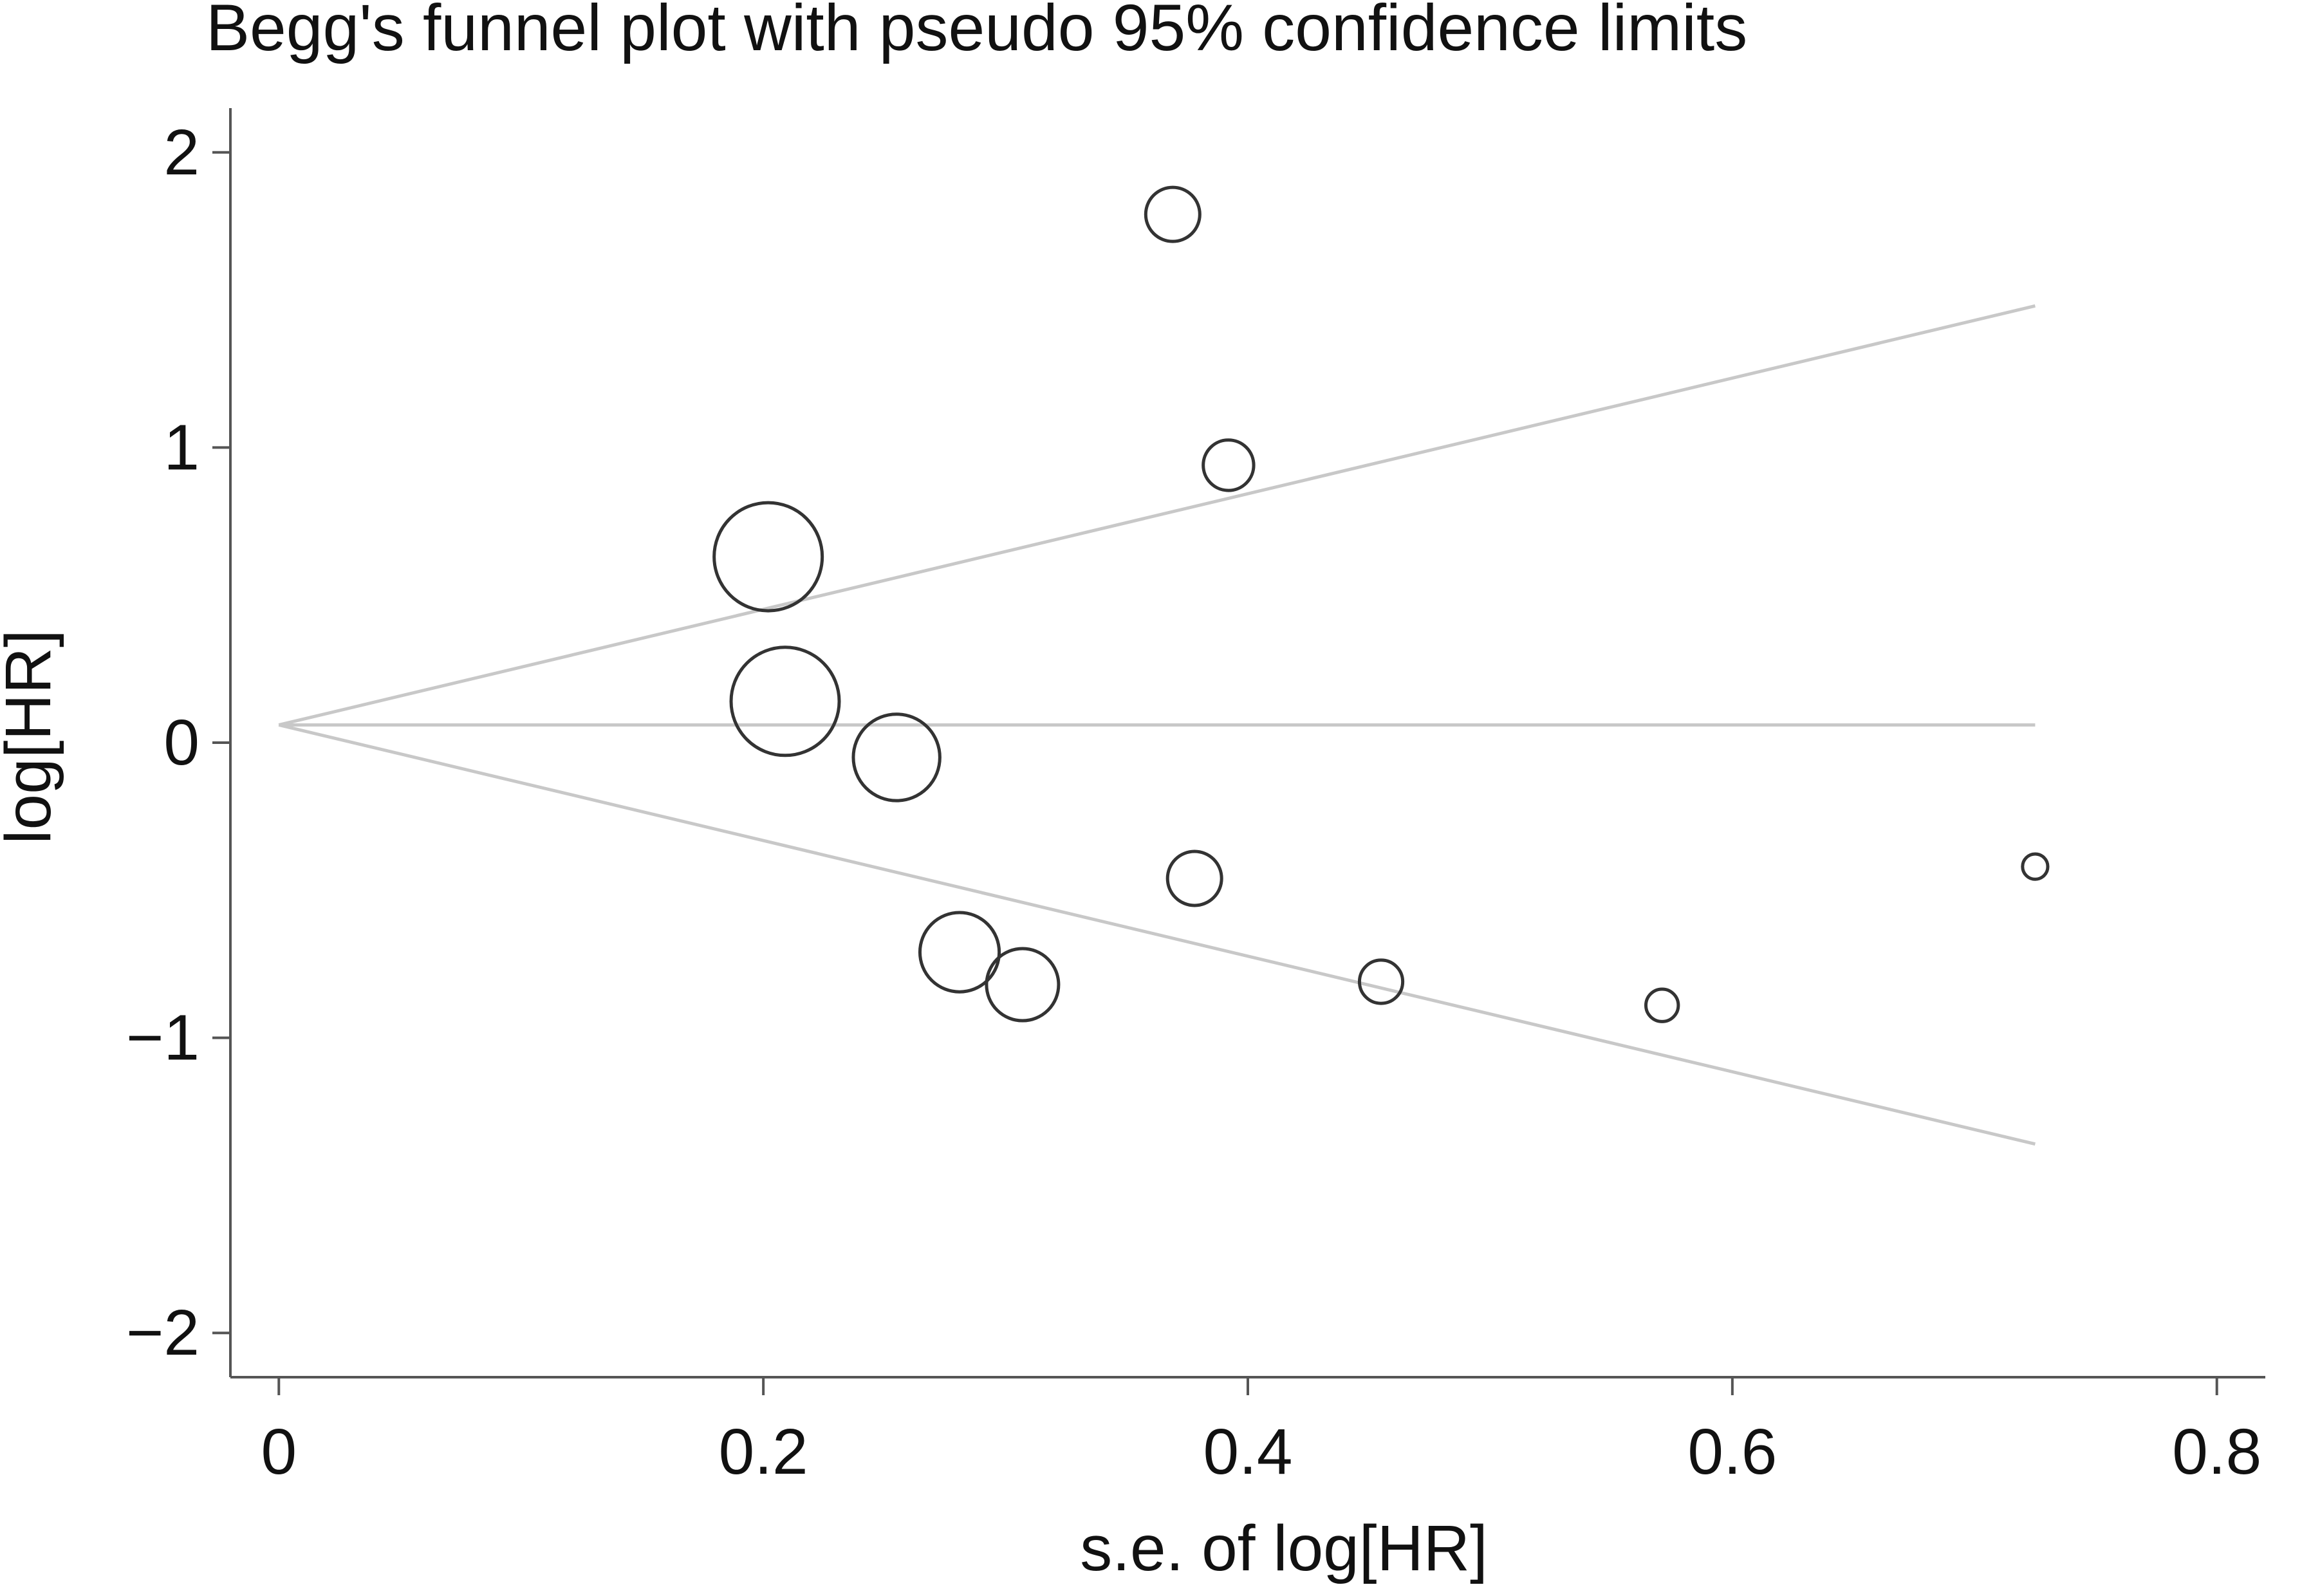 Image resolution: width=2311 pixels, height=1596 pixels. Describe the element at coordinates (763, 1452) in the screenshot. I see `x-tick-label: 0.2` at that location.